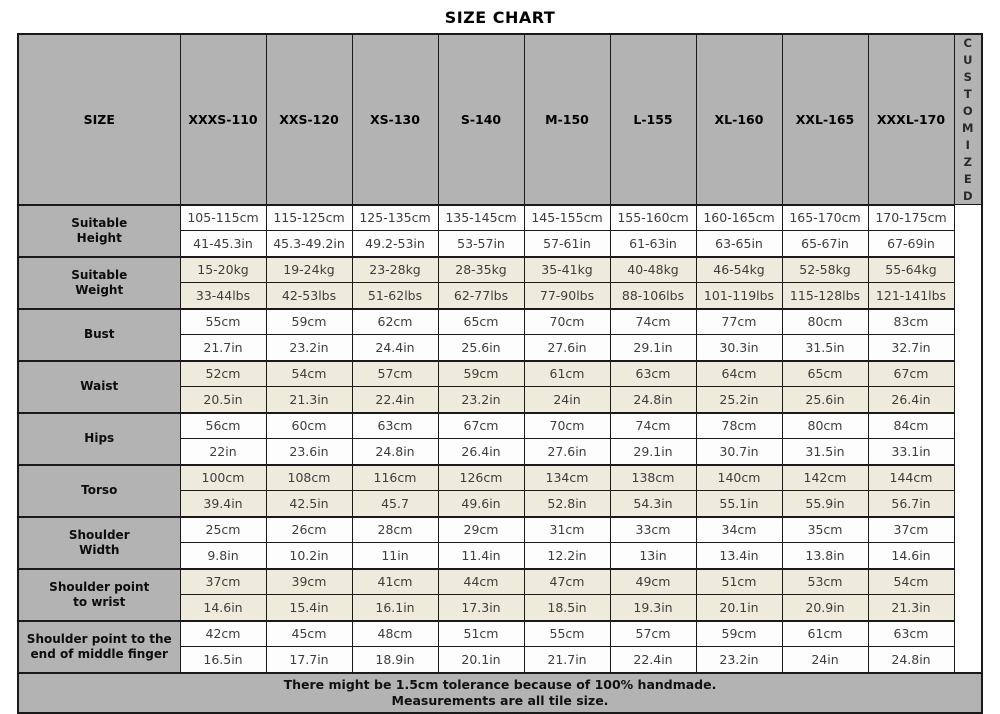  I want to click on row-label-line: end of middle finger, so click(99, 653).